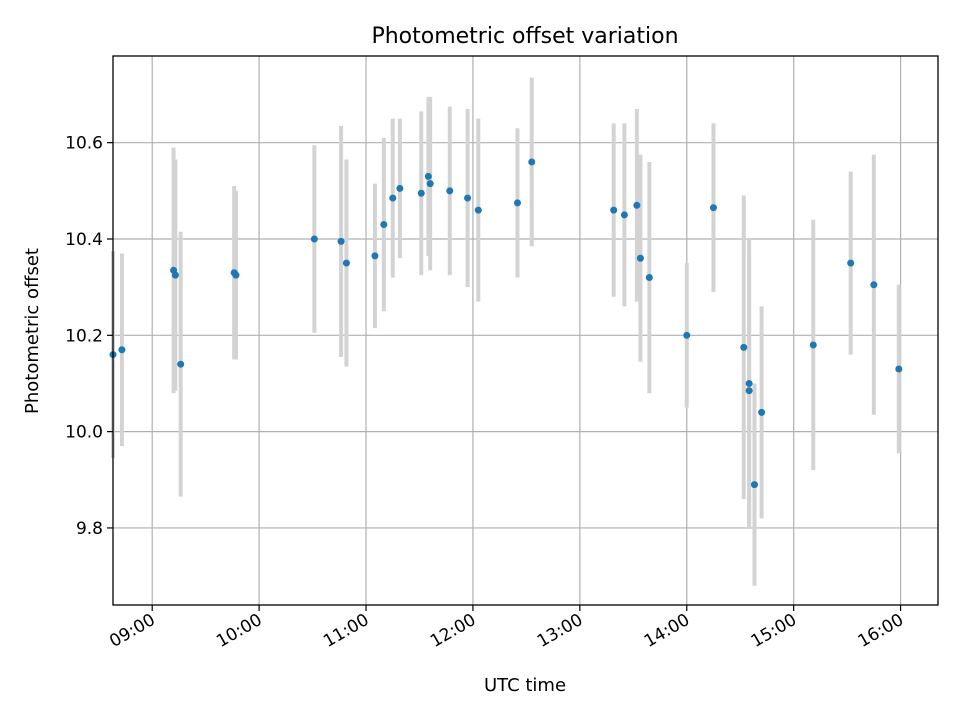  Describe the element at coordinates (84, 336) in the screenshot. I see `y-tick-label: 10.2` at that location.